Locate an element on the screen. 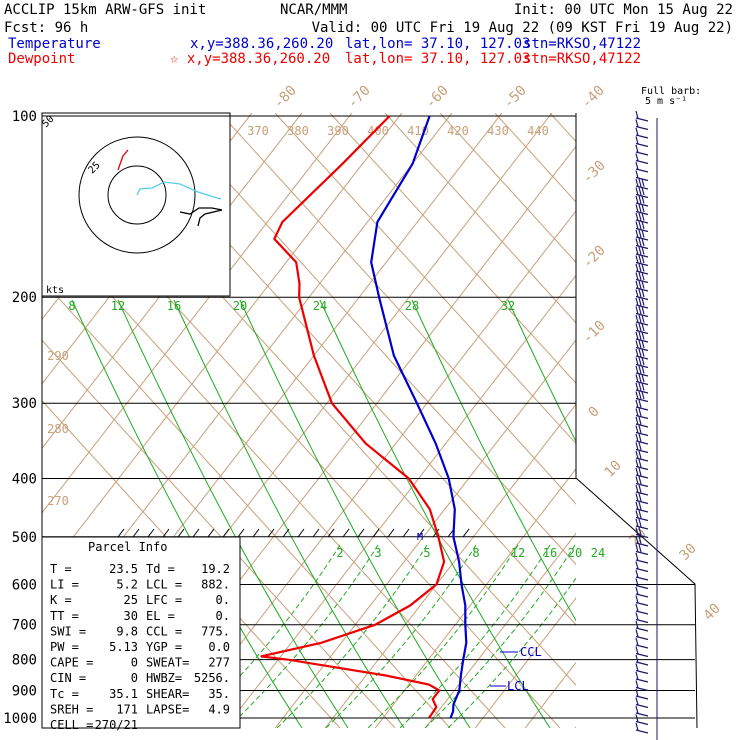 This screenshot has height=740, width=740. temperature-tick-label: -20 is located at coordinates (594, 257).